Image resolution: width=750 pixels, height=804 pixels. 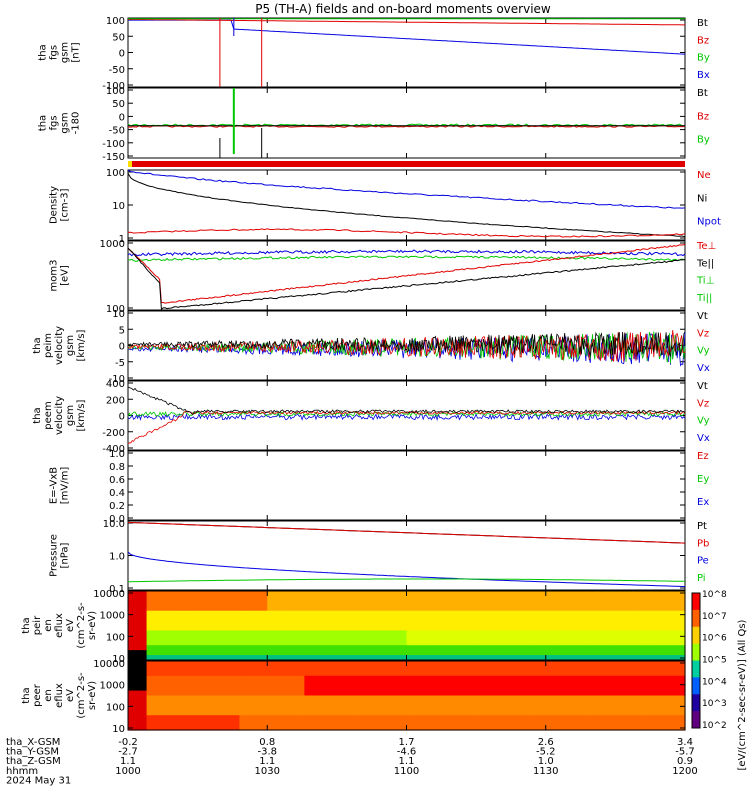 I want to click on footer-x: 1.7, so click(x=407, y=742).